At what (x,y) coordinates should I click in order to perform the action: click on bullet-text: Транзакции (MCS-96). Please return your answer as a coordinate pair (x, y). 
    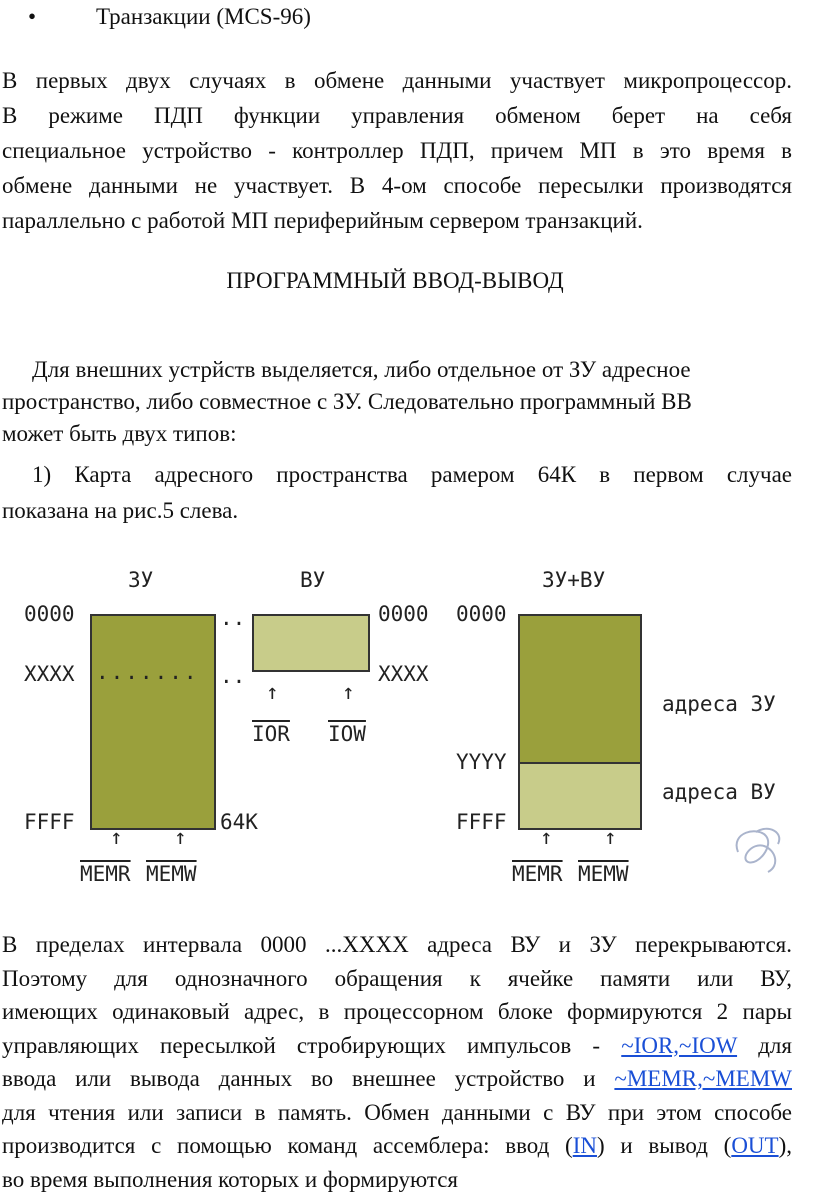
    Looking at the image, I should click on (203, 16).